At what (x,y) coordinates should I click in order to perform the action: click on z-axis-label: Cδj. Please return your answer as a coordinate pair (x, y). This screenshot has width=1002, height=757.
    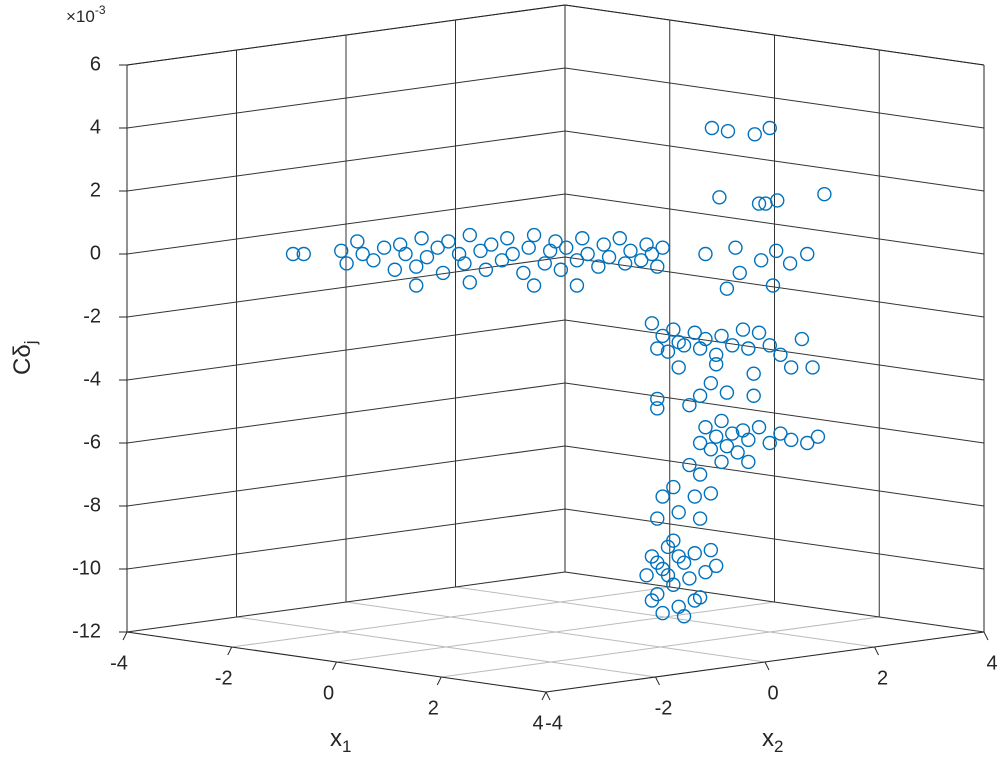
    Looking at the image, I should click on (24, 358).